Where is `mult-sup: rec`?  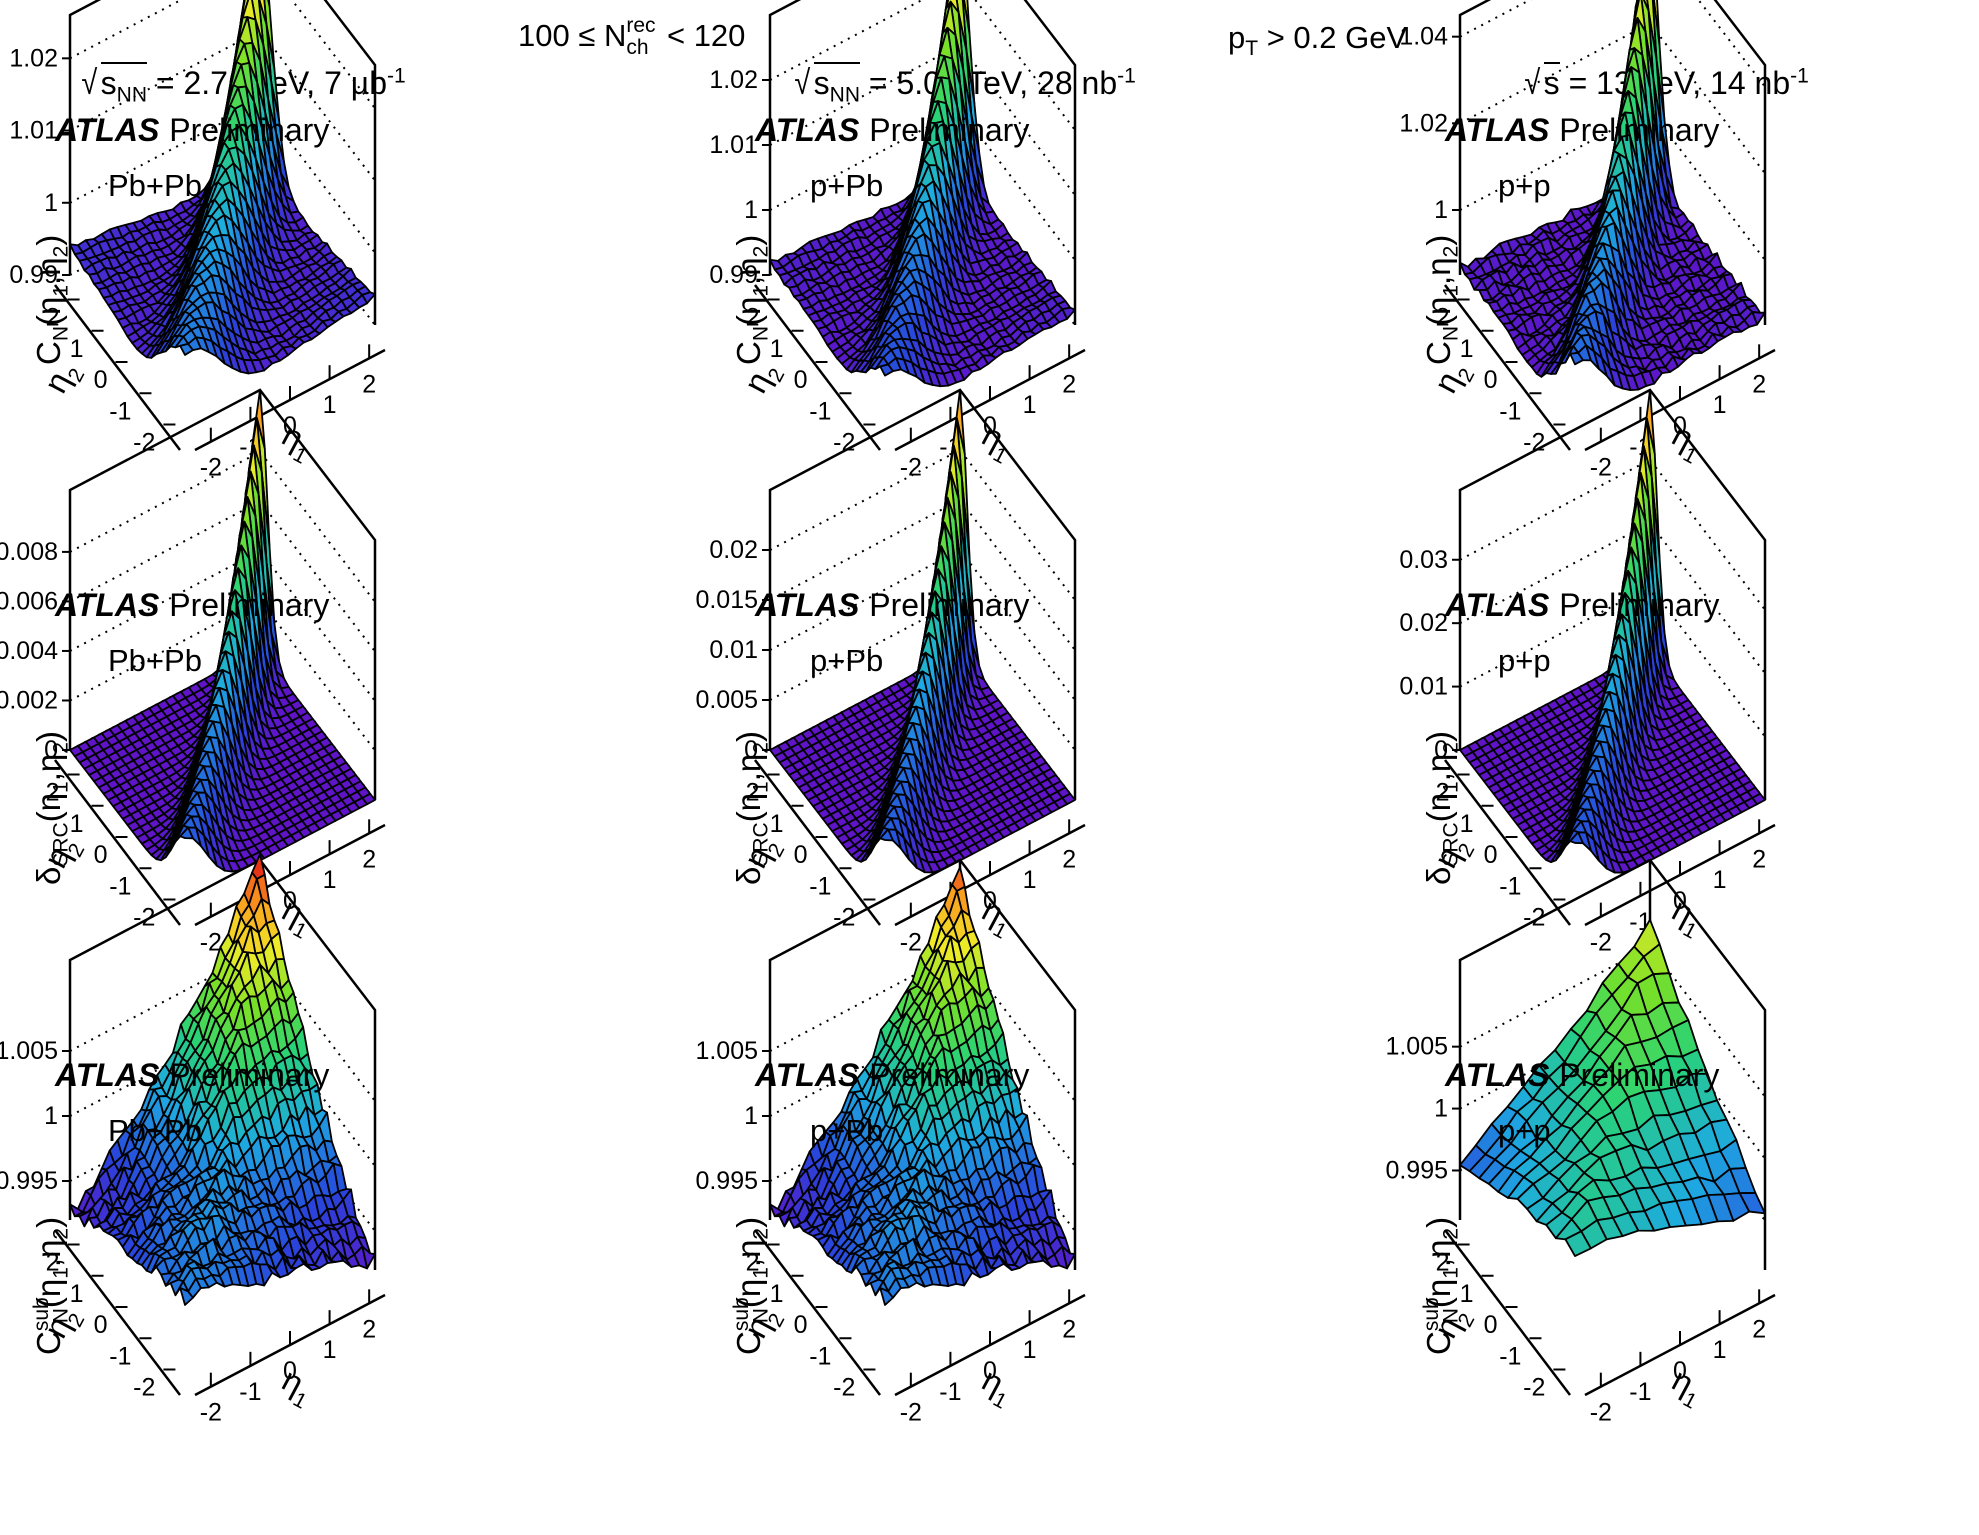 mult-sup: rec is located at coordinates (640, 26).